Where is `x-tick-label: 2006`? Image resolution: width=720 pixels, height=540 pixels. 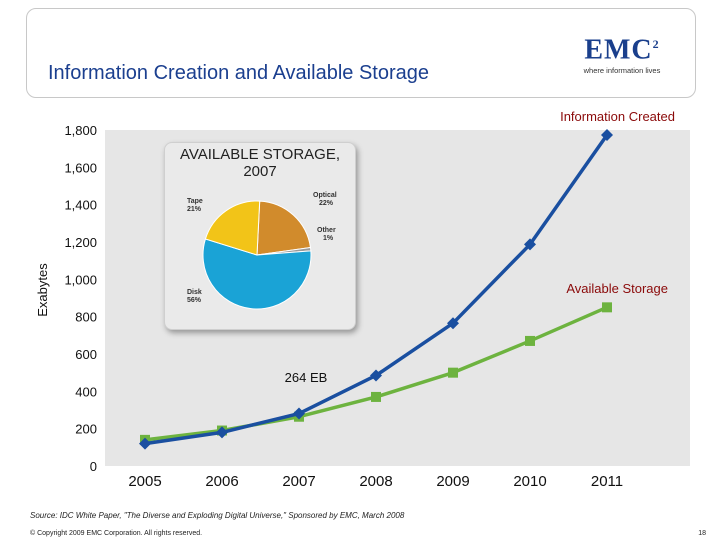 x-tick-label: 2006 is located at coordinates (221, 481).